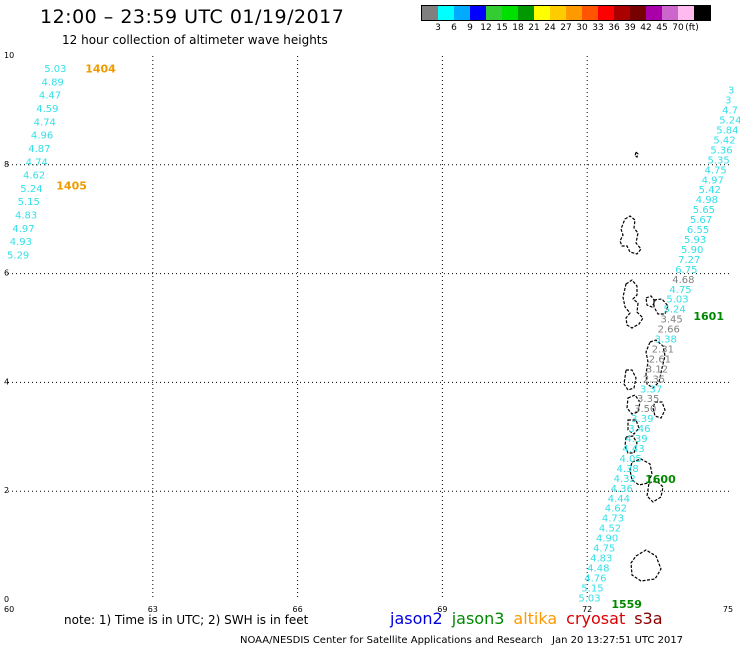  I want to click on wave-height-value: 5.29, so click(18, 256).